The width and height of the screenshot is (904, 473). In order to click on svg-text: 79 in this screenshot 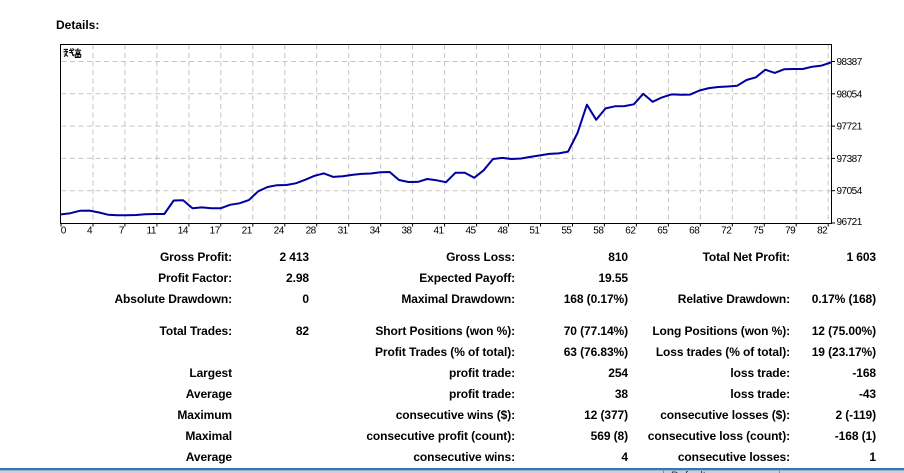, I will do `click(790, 231)`.